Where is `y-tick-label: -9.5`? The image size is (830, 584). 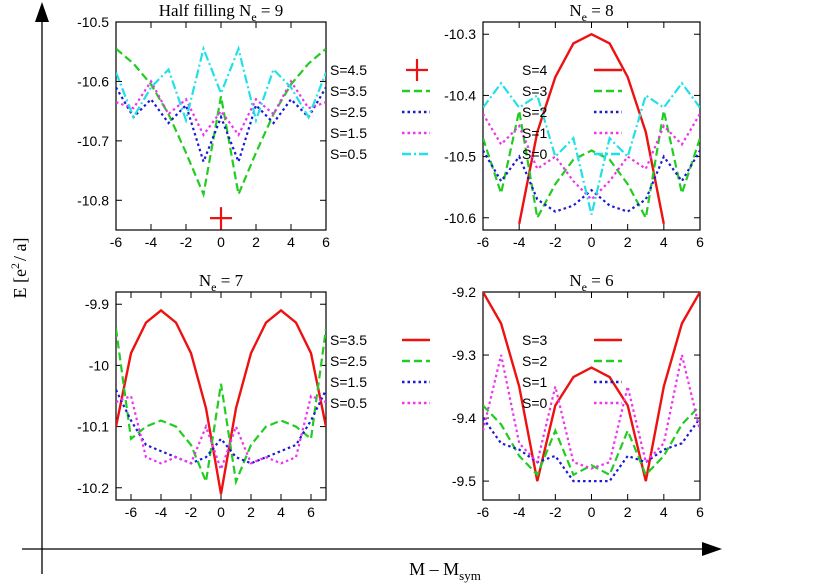 y-tick-label: -9.5 is located at coordinates (464, 481).